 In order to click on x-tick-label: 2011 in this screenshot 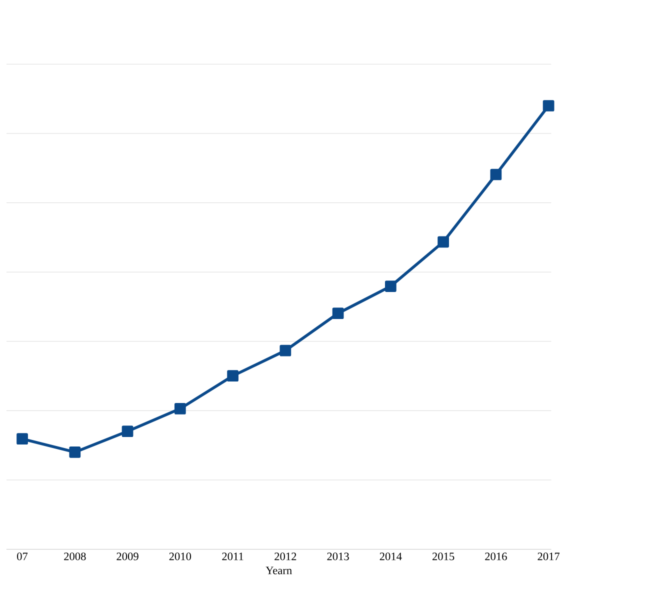, I will do `click(233, 556)`.